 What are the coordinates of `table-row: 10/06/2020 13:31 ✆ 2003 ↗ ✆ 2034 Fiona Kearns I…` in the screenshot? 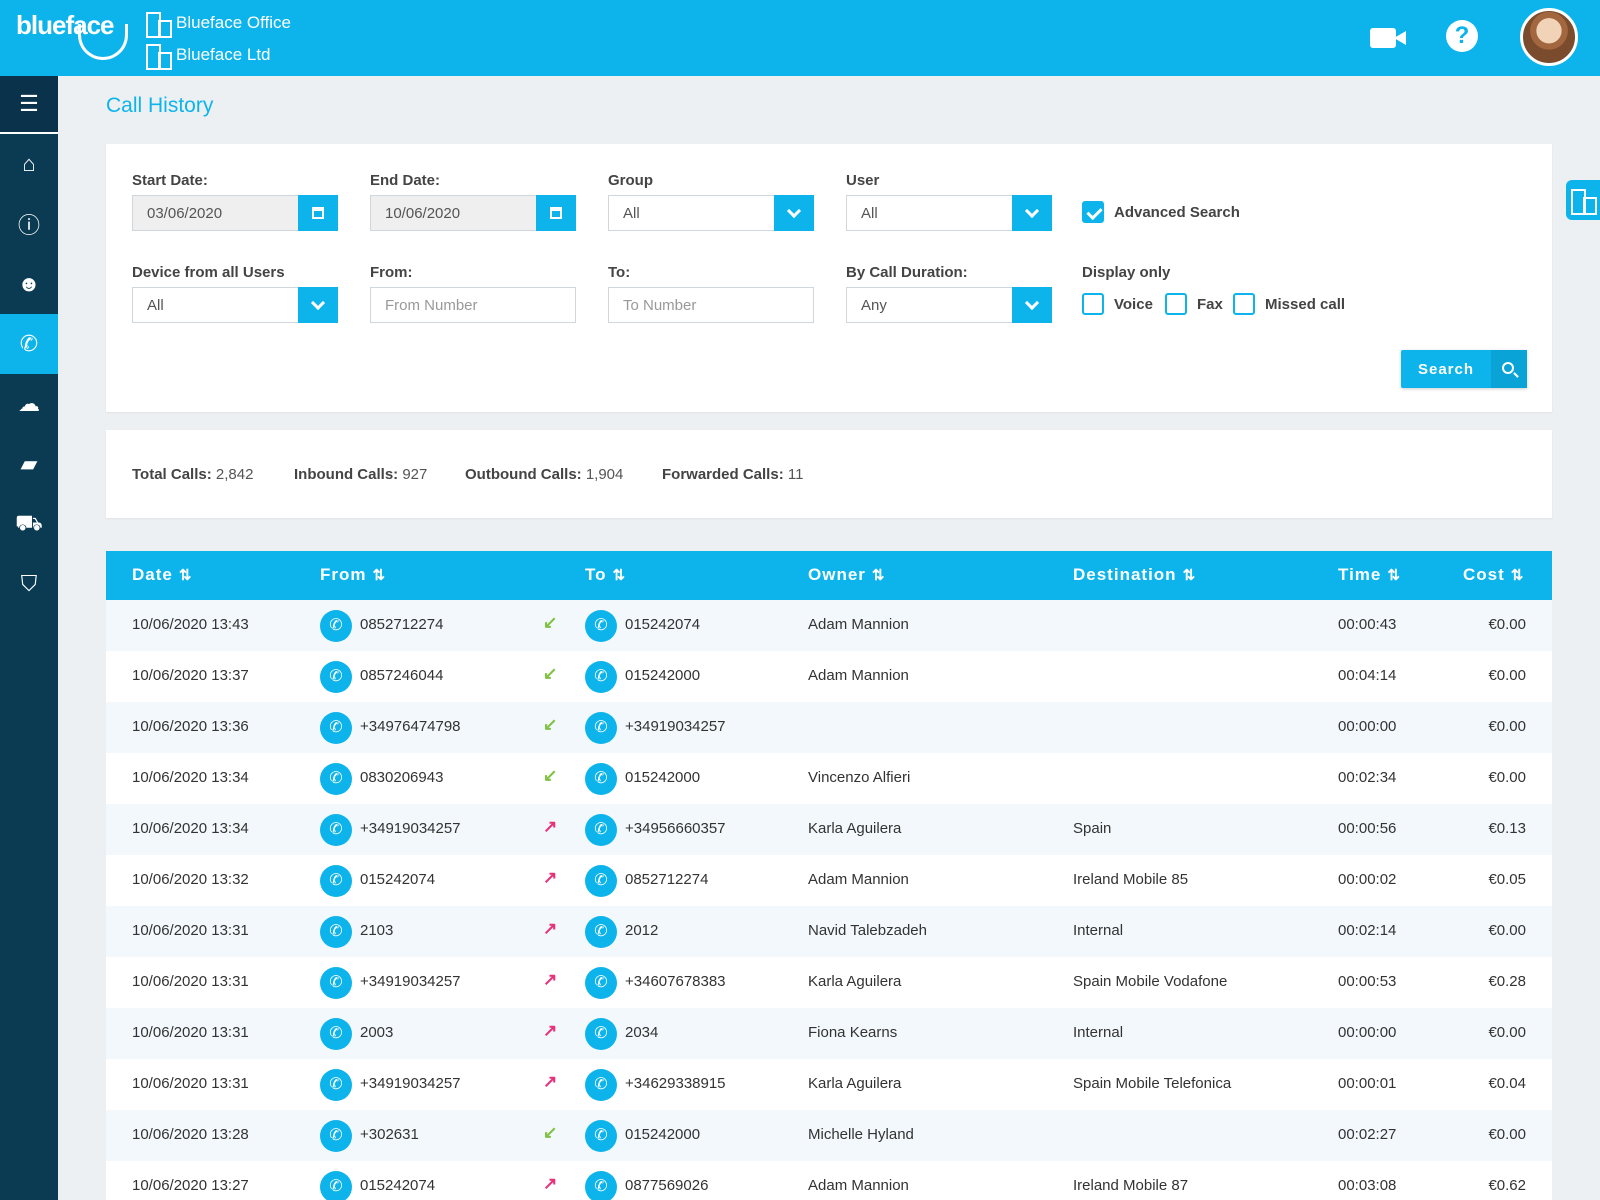 It's located at (829, 1033).